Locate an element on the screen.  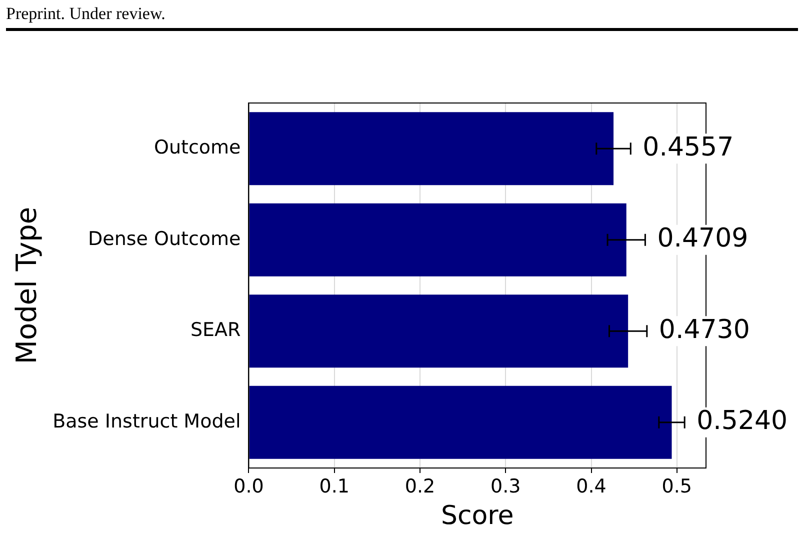
annotation: 0.5240 is located at coordinates (742, 421).